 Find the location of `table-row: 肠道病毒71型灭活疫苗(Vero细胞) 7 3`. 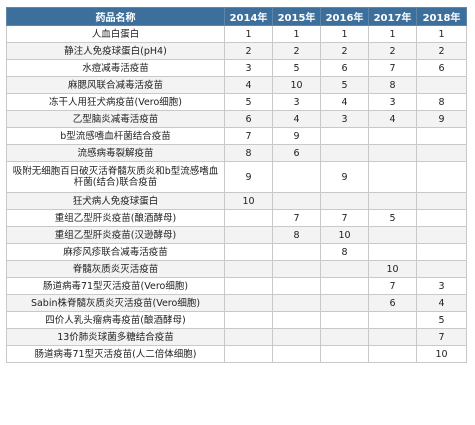

table-row: 肠道病毒71型灭活疫苗(Vero细胞) 7 3 is located at coordinates (236, 286).